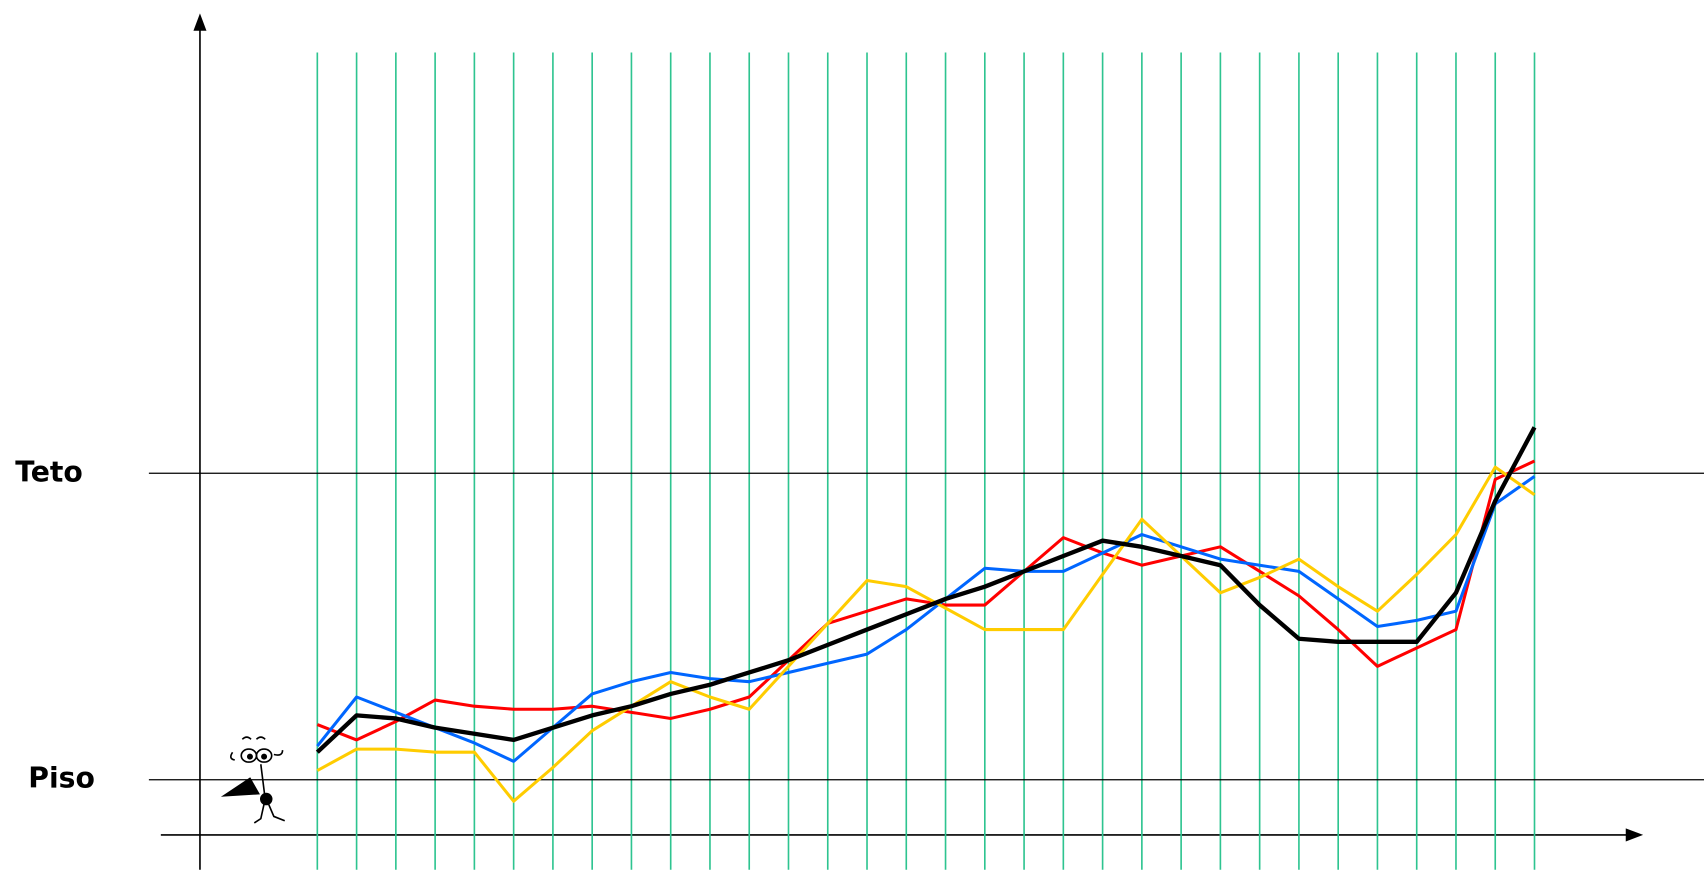 The height and width of the screenshot is (870, 1704). I want to click on reference-label: Teto, so click(49, 471).